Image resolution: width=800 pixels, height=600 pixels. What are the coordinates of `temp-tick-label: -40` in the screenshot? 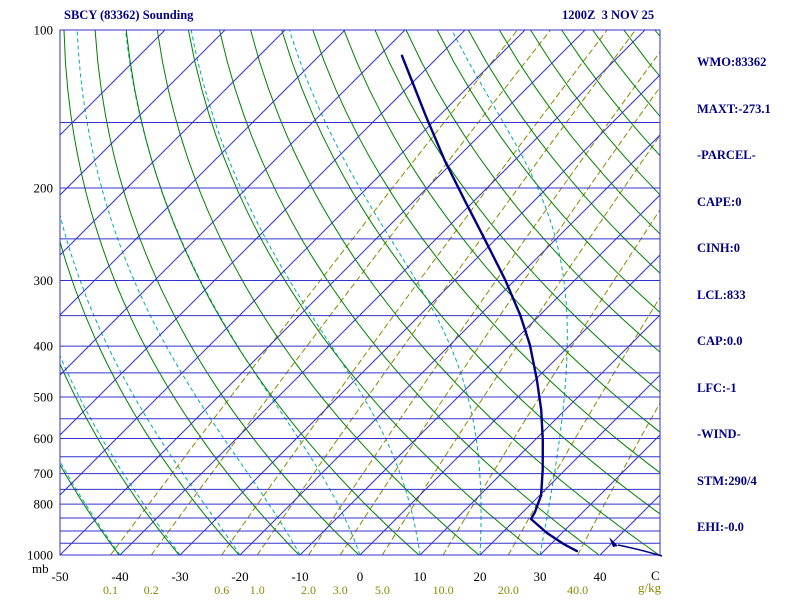 It's located at (119, 576).